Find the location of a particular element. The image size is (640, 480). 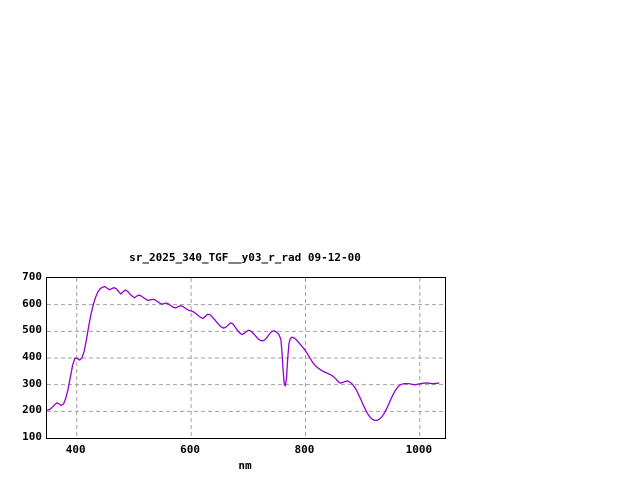

y-tick-label-600: 600 is located at coordinates (32, 303).